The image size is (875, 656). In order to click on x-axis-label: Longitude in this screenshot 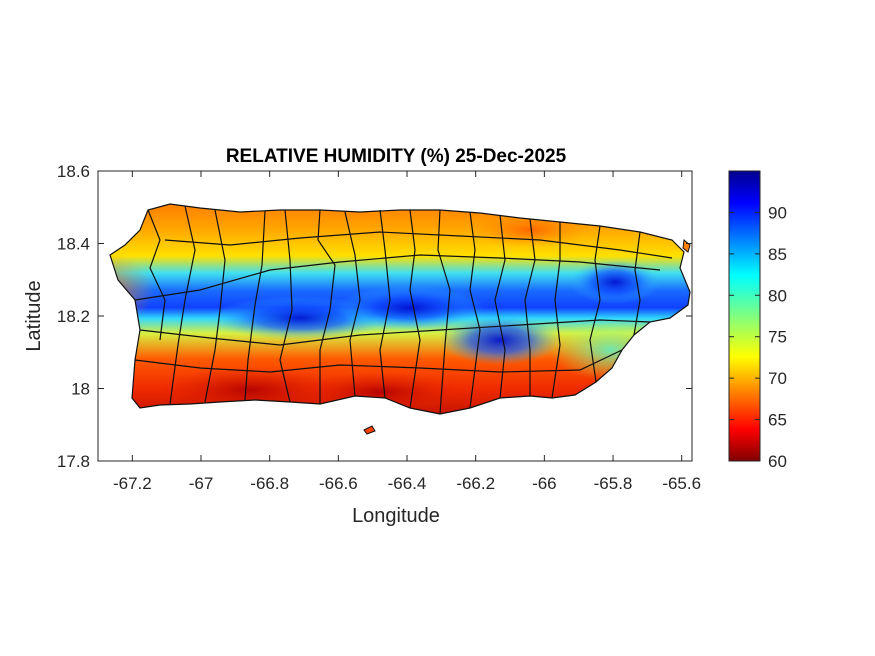, I will do `click(396, 516)`.